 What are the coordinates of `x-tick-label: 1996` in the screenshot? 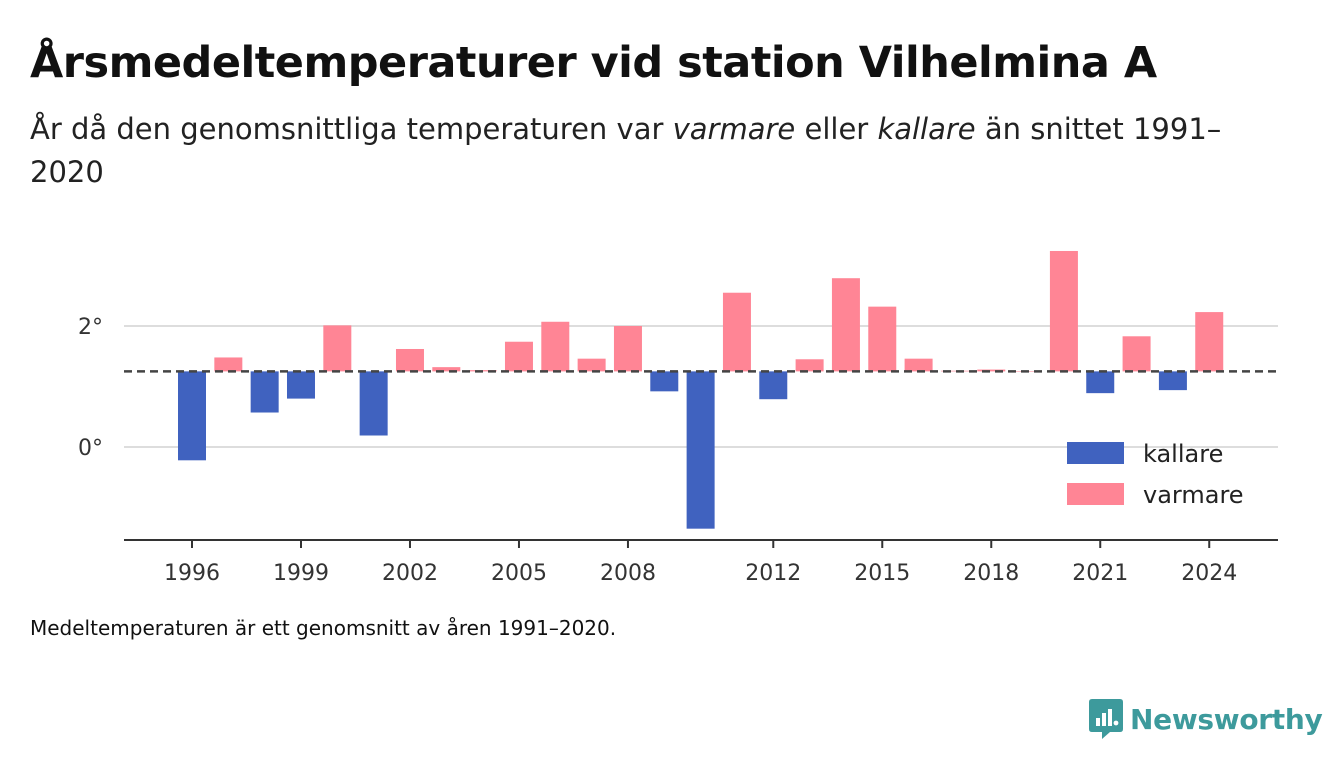 It's located at (192, 573).